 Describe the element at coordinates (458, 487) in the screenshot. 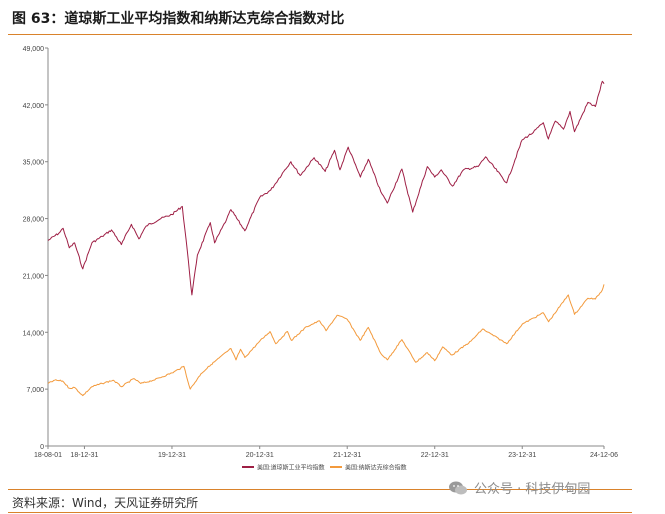

I see `wechat-icon` at that location.